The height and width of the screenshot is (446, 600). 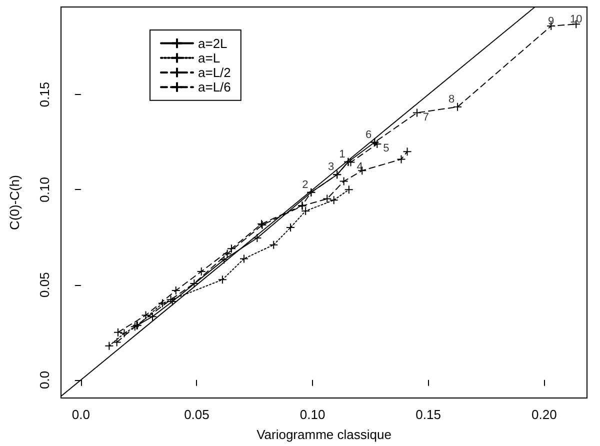 What do you see at coordinates (428, 414) in the screenshot?
I see `x-tick-label: 0.15` at bounding box center [428, 414].